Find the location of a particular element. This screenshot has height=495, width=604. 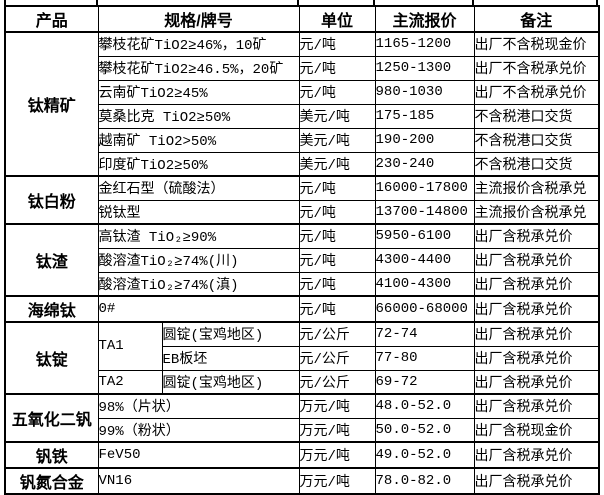

price-cell: 66000-68000 is located at coordinates (424, 309).